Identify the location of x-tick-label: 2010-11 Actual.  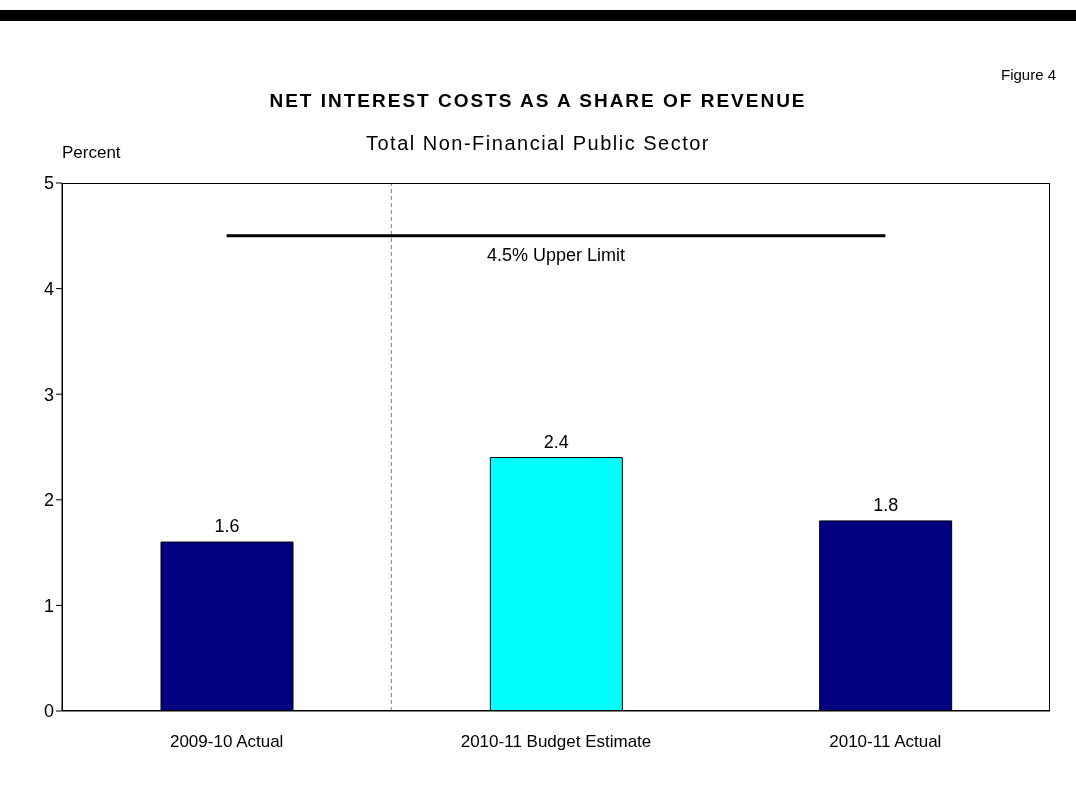
(885, 742).